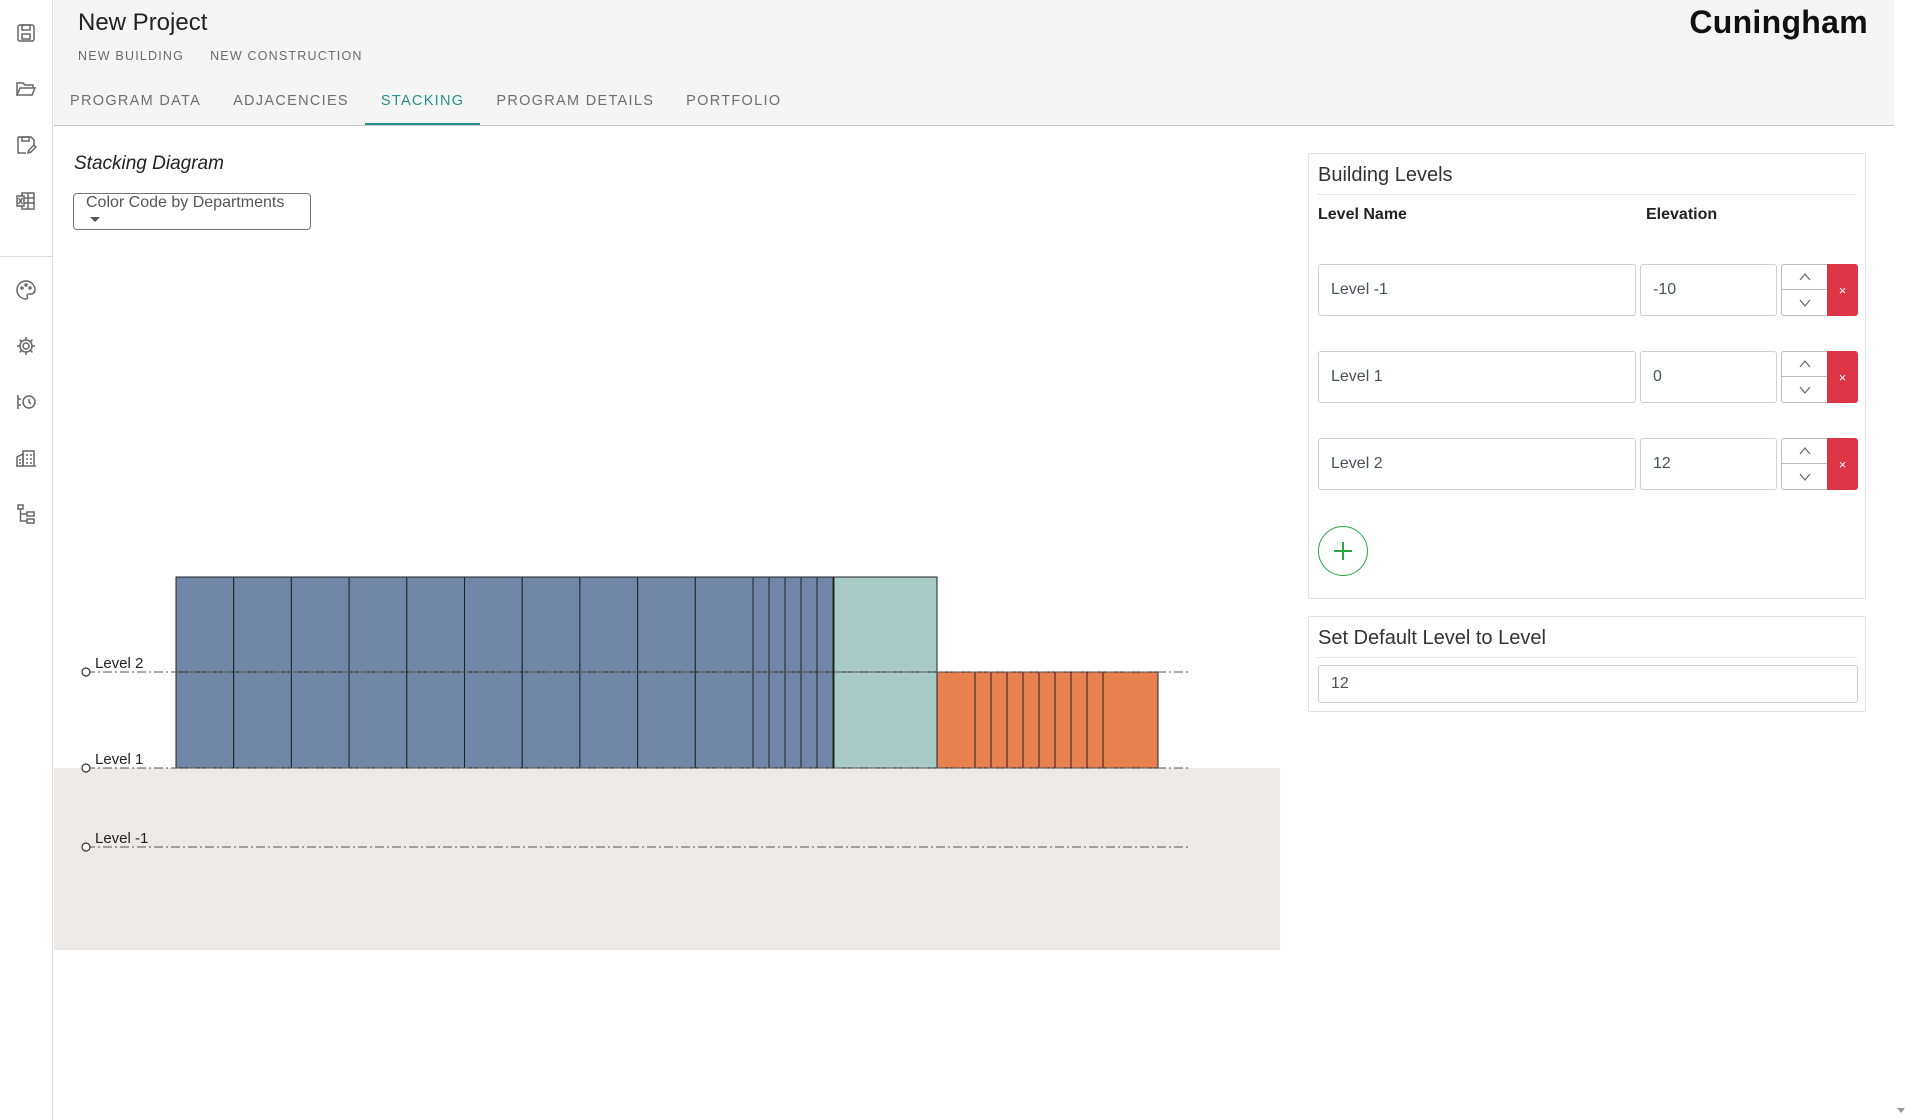 The width and height of the screenshot is (1911, 1120). What do you see at coordinates (119, 759) in the screenshot?
I see `level-label: Level 1` at bounding box center [119, 759].